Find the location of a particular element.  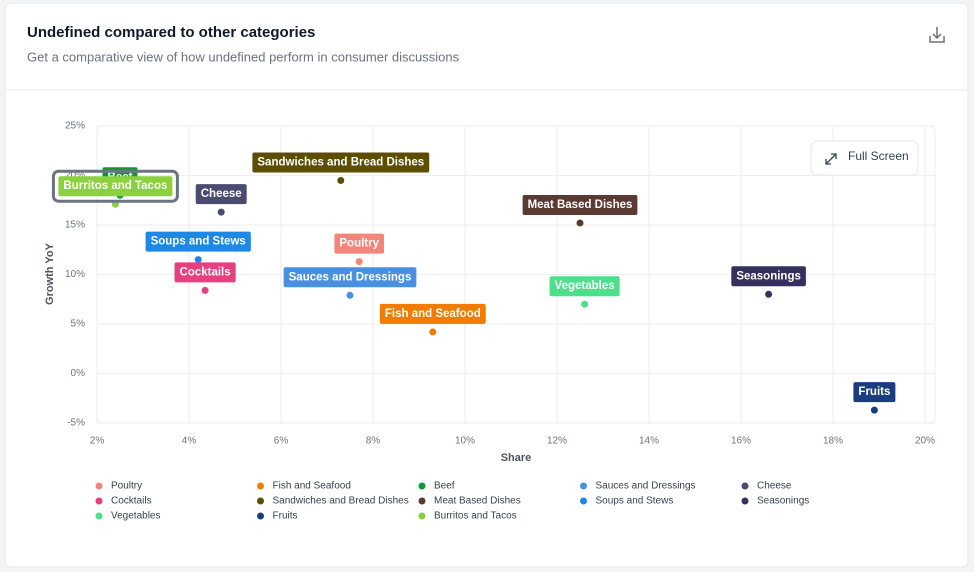

point-label: Fruits is located at coordinates (874, 392).